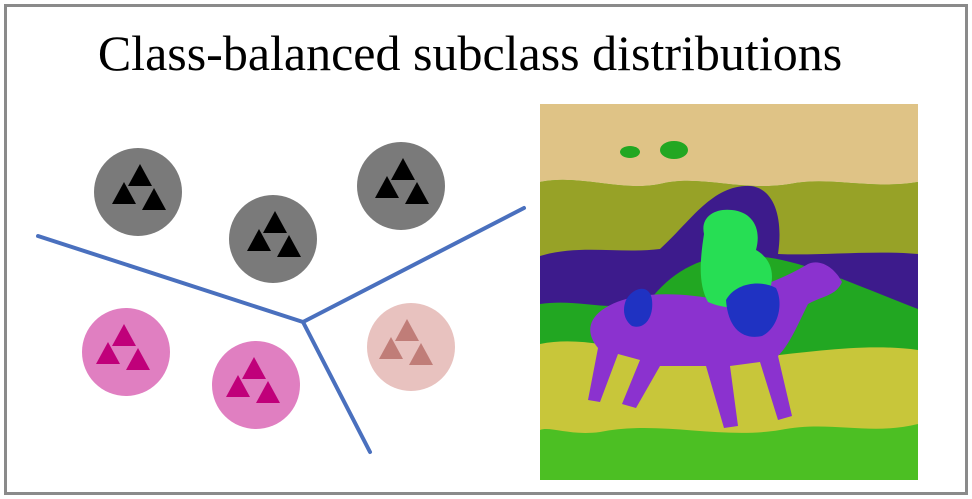 The width and height of the screenshot is (972, 499). Describe the element at coordinates (413, 265) in the screenshot. I see `boundary-right-line` at that location.